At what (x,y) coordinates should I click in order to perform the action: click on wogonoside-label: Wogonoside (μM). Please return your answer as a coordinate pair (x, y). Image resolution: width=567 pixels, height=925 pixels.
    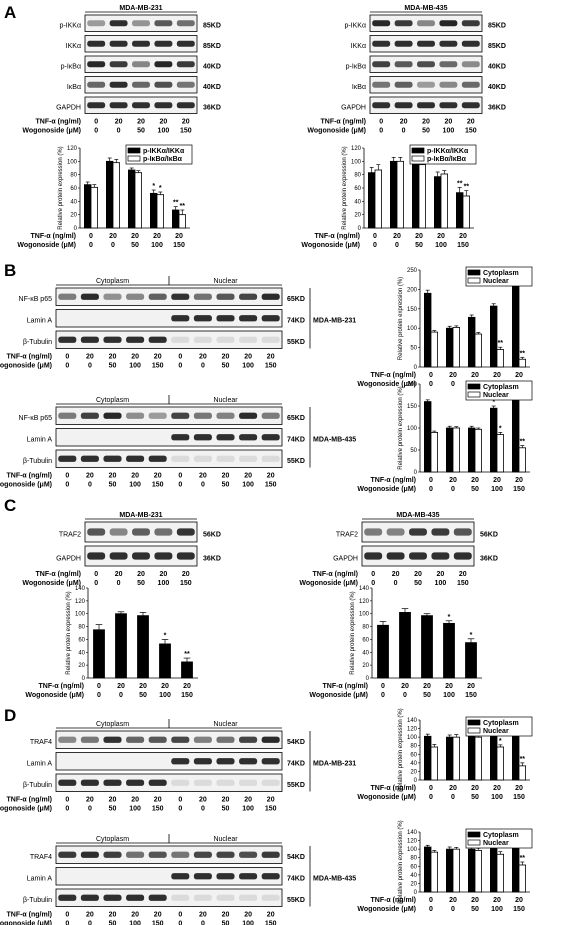
    Looking at the image, I should click on (386, 384).